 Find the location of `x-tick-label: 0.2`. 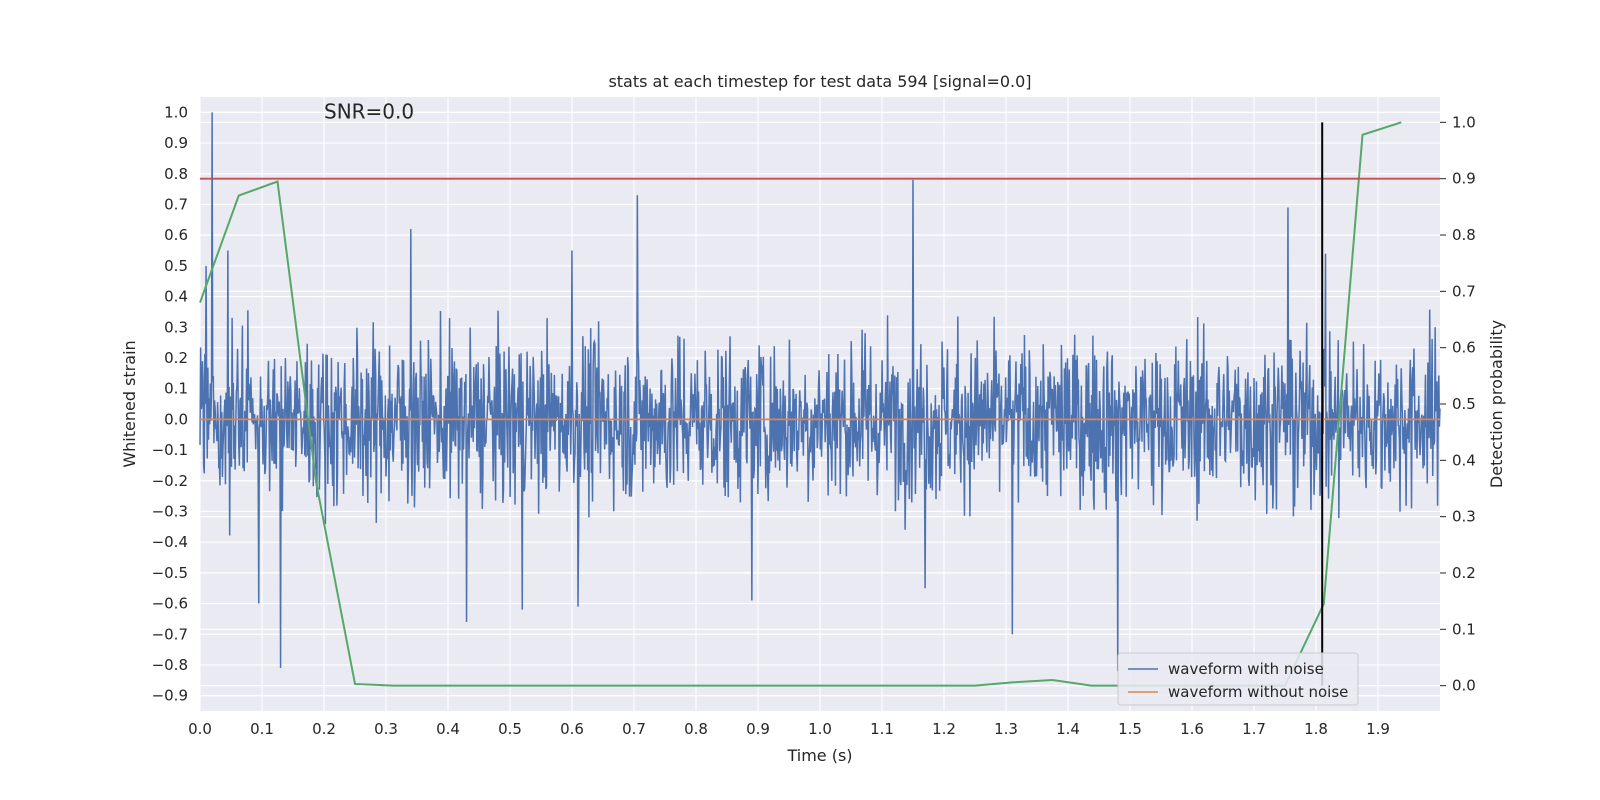

x-tick-label: 0.2 is located at coordinates (324, 729).